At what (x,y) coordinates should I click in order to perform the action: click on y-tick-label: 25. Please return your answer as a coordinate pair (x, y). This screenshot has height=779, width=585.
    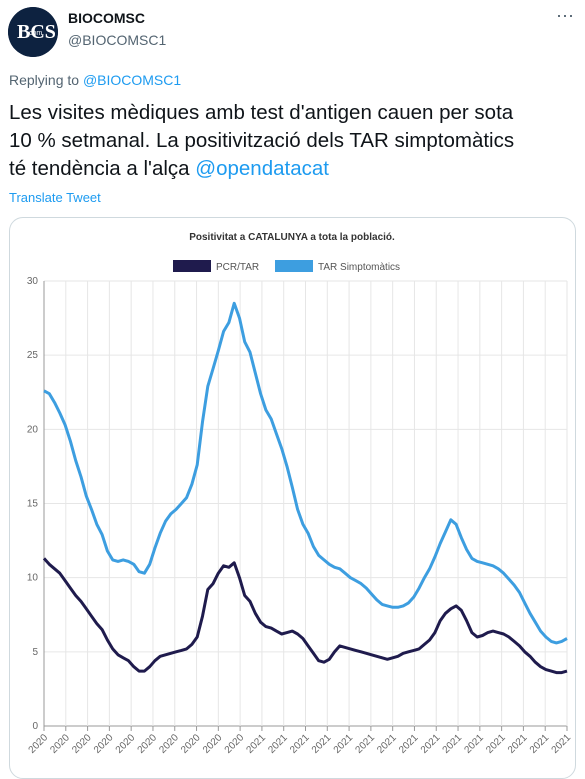
    Looking at the image, I should click on (33, 355).